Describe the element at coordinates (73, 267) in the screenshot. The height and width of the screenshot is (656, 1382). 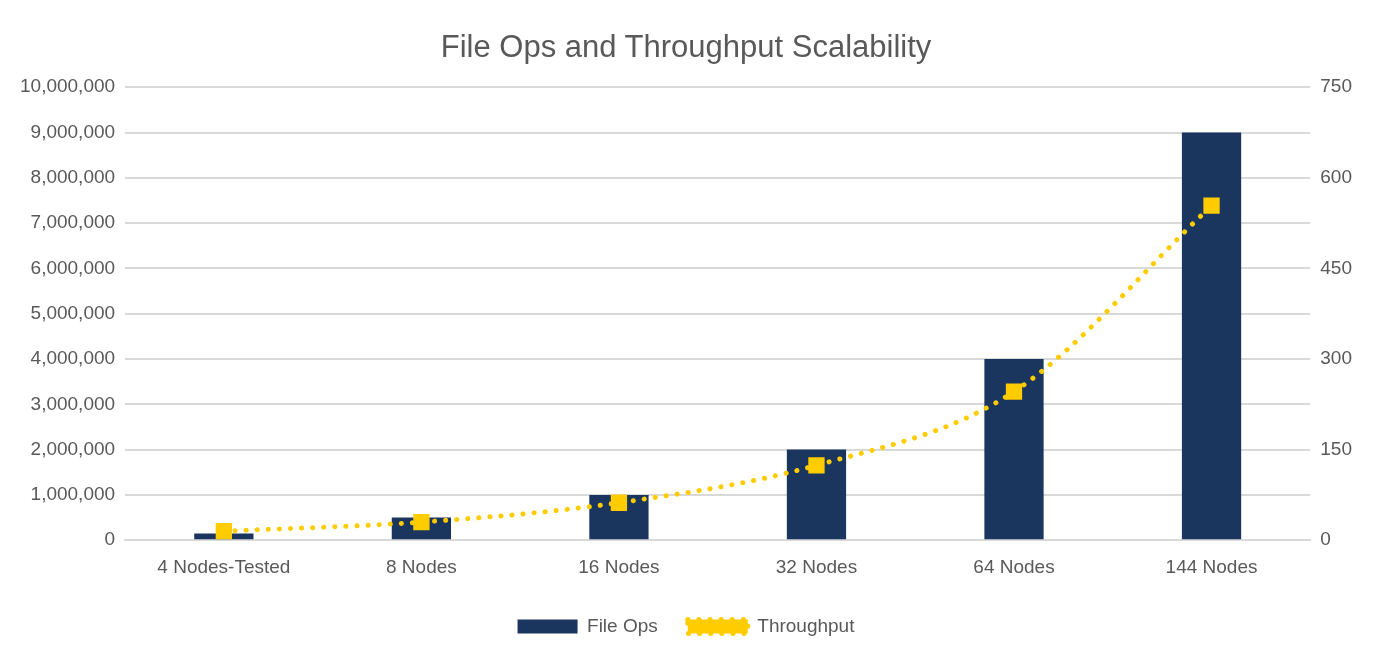
I see `y-tick-label: 6,000,000` at that location.